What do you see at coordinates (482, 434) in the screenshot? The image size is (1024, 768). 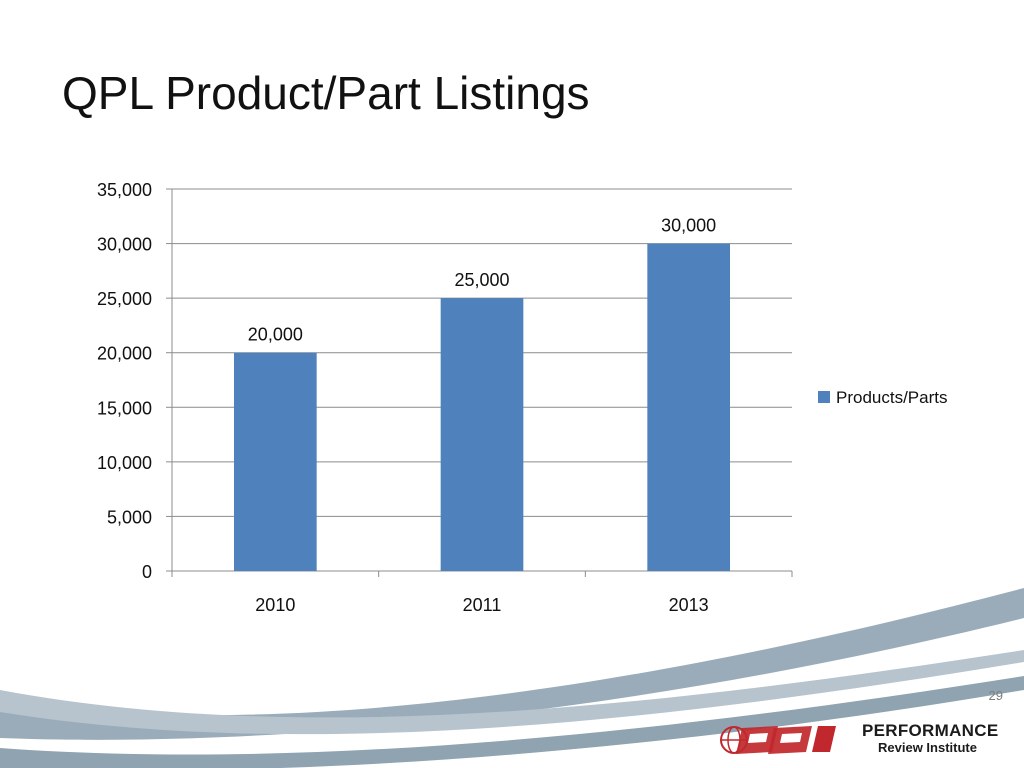 I see `bar-2011` at bounding box center [482, 434].